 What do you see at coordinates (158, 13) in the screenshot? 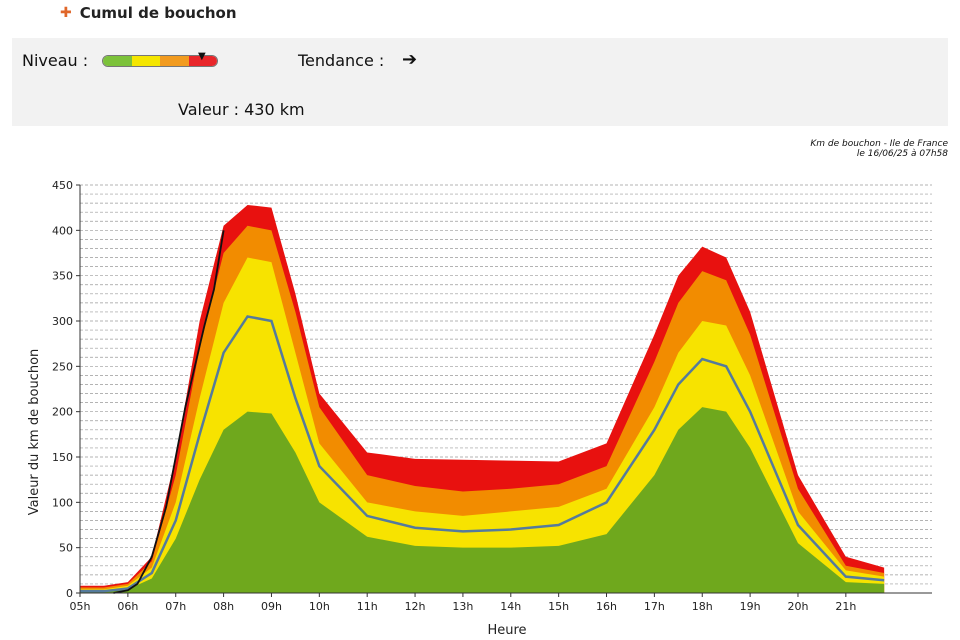
I see `page-title: Cumul de bouchon` at bounding box center [158, 13].